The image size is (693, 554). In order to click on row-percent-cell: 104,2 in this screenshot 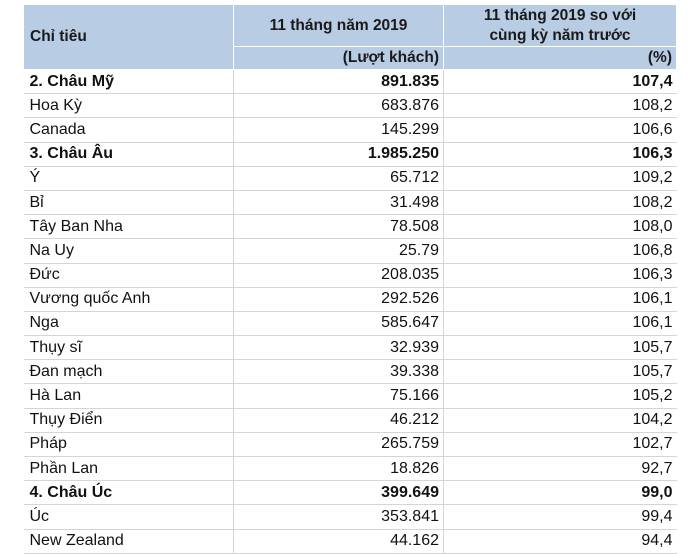, I will do `click(560, 420)`.